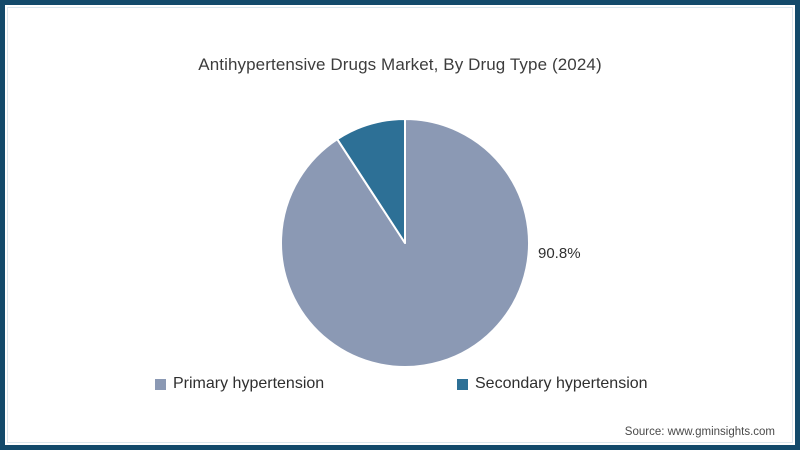  I want to click on legend-item-primary-hypertension: Primary hypertension, so click(239, 384).